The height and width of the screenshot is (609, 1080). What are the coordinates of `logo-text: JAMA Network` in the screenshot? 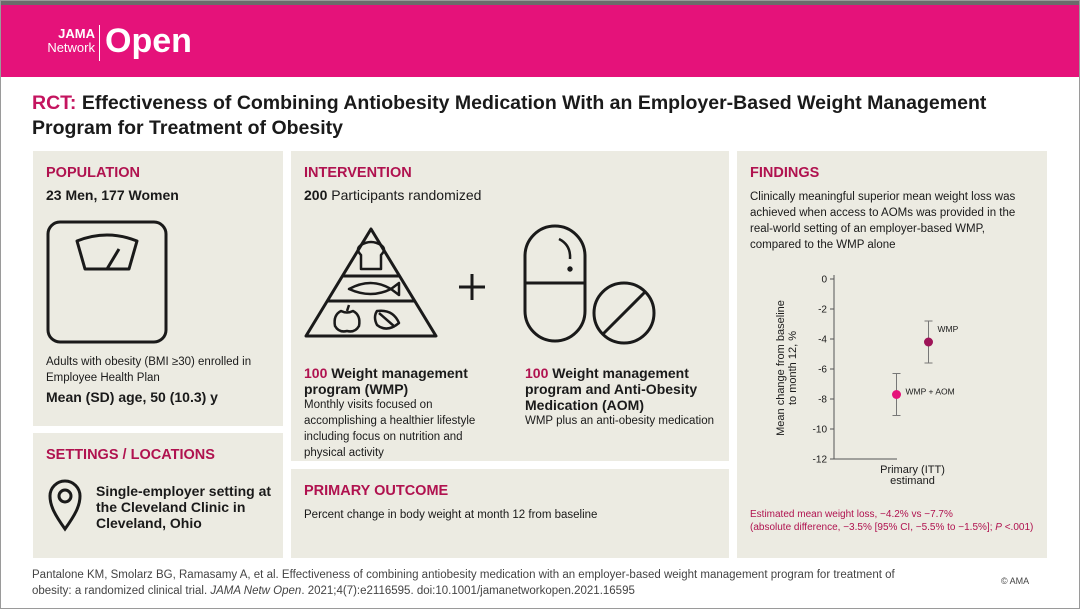 It's located at (62, 41).